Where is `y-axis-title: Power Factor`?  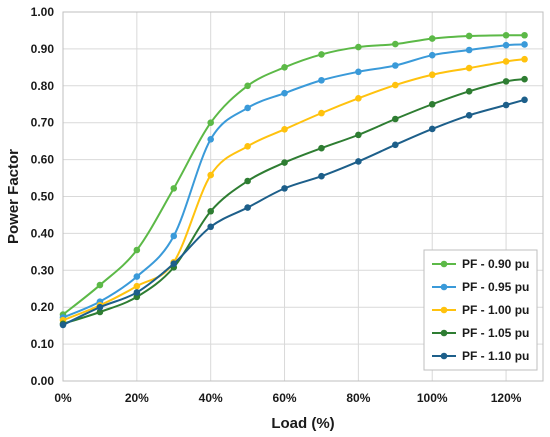 y-axis-title: Power Factor is located at coordinates (13, 196).